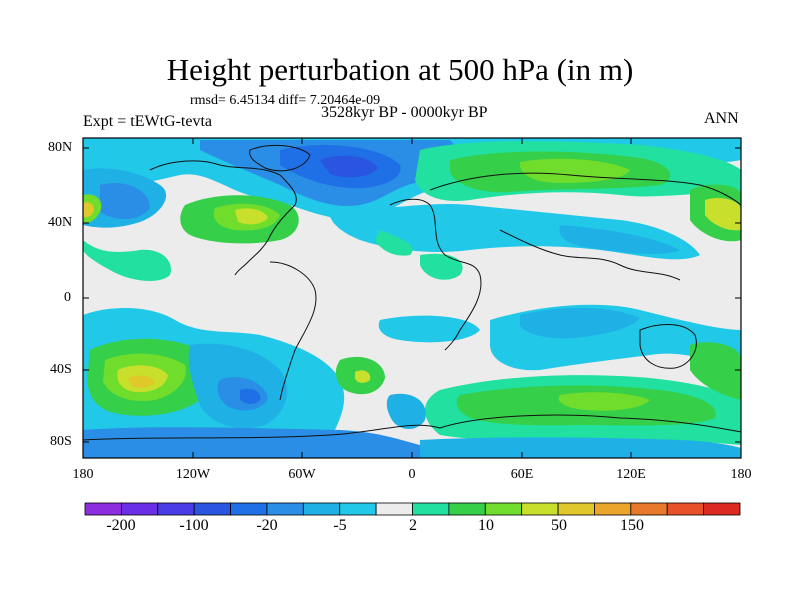 This screenshot has height=600, width=800. Describe the element at coordinates (400, 69) in the screenshot. I see `map-title: Height perturbation at 500 hPa (in m)` at that location.